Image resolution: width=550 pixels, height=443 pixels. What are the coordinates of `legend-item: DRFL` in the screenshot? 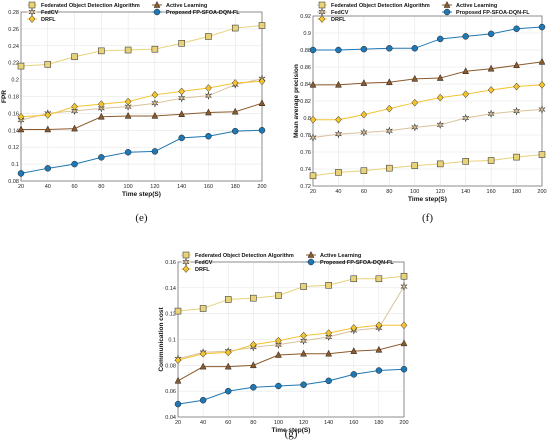 It's located at (331, 19).